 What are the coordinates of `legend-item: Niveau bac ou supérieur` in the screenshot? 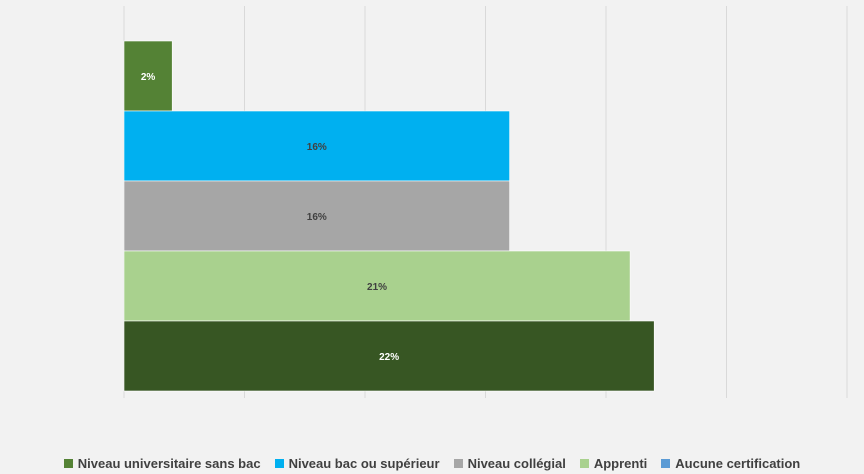 It's located at (357, 463).